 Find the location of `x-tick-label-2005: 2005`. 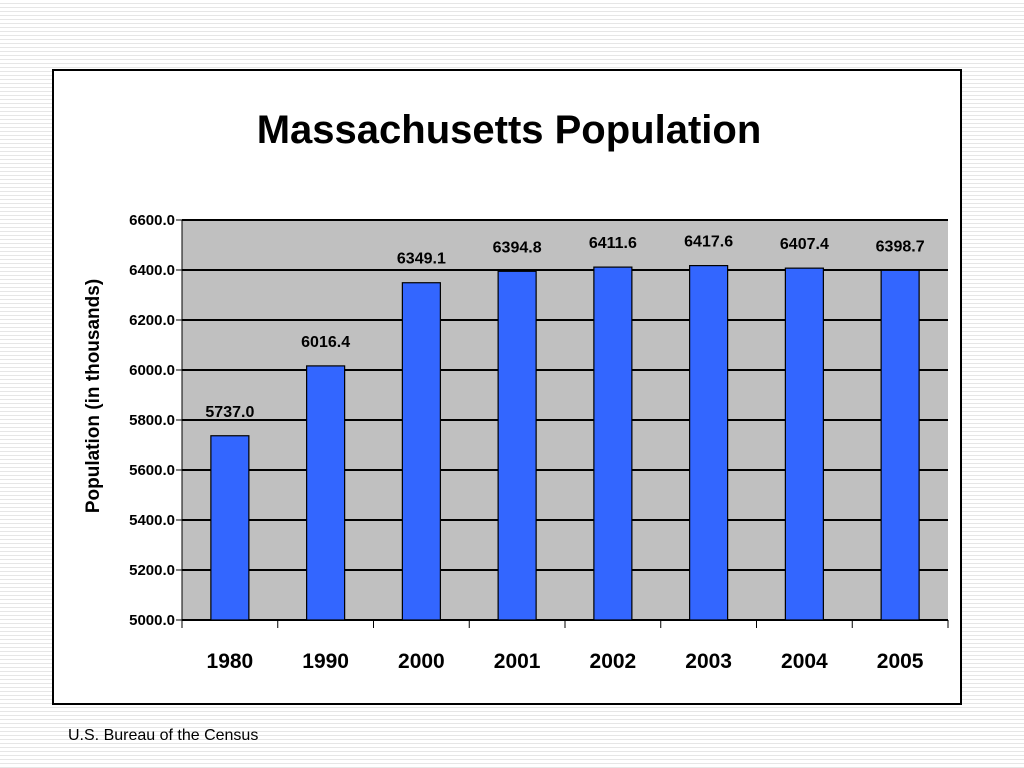

x-tick-label-2005: 2005 is located at coordinates (900, 661).